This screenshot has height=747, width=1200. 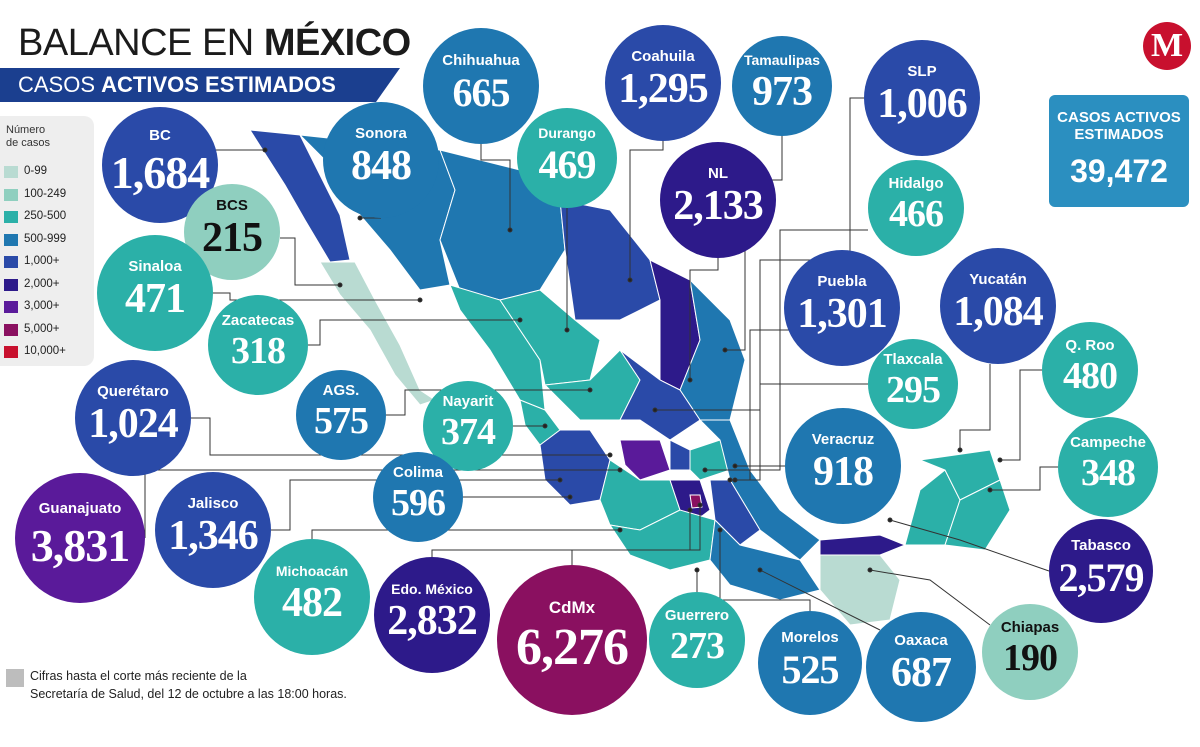 What do you see at coordinates (977, 515) in the screenshot?
I see `map-region-qroo` at bounding box center [977, 515].